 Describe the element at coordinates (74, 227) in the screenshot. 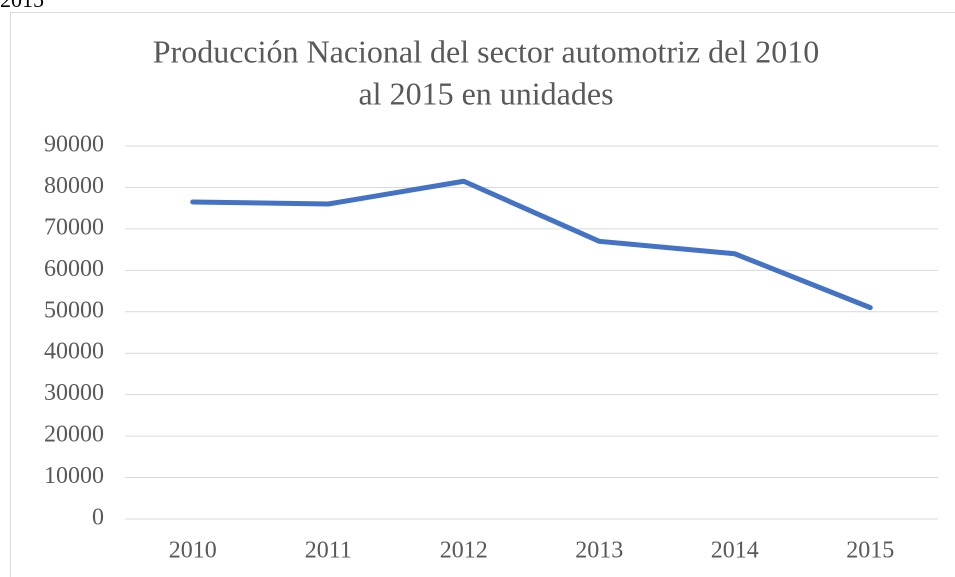

I see `y-tick-label: 70000` at that location.